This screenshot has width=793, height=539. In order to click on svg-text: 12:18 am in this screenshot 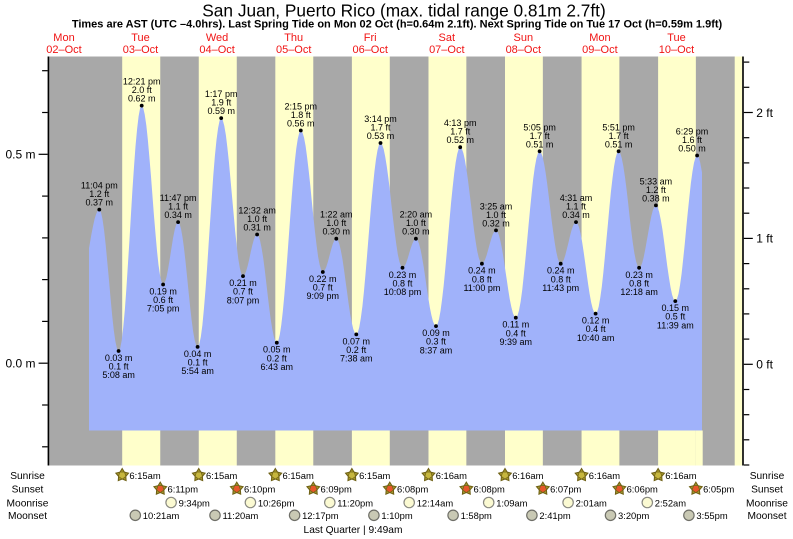, I will do `click(639, 292)`.